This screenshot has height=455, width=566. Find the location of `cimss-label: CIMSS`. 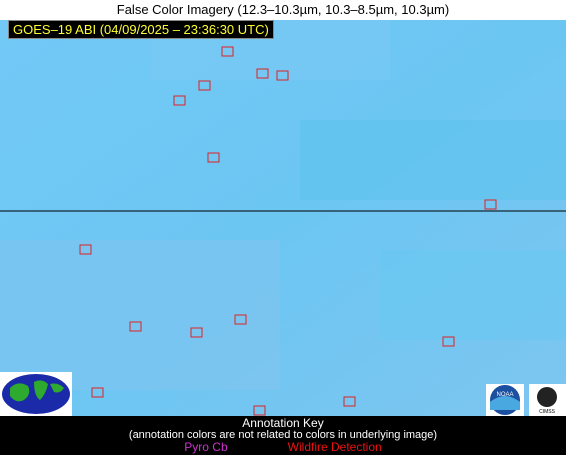

cimss-label: CIMSS is located at coordinates (547, 412).